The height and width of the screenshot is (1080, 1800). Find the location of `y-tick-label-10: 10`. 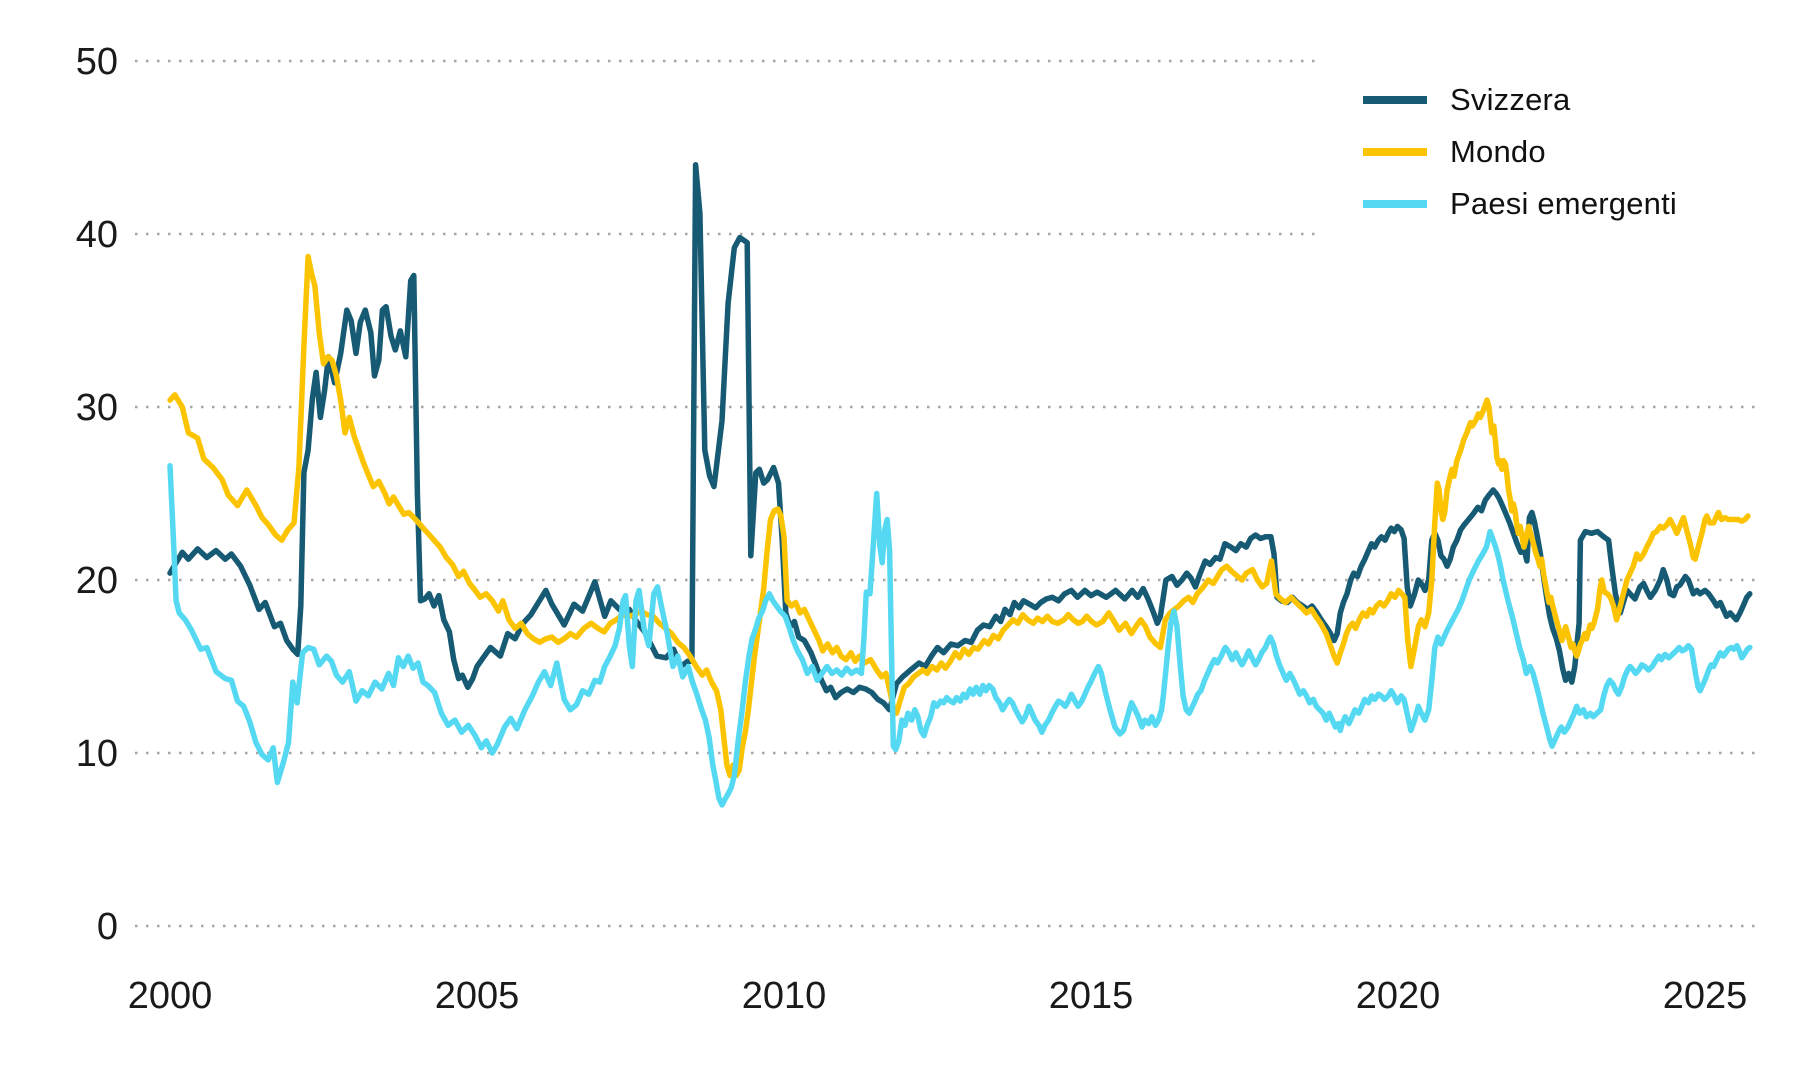

y-tick-label-10: 10 is located at coordinates (97, 754).